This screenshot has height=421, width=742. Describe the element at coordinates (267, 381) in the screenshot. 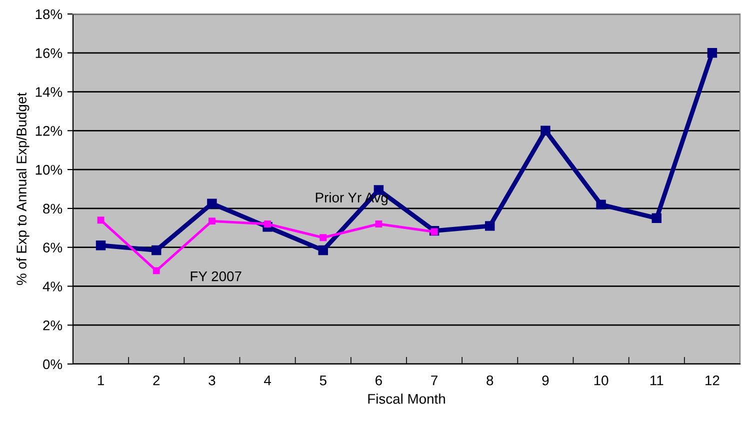

I see `x-tick-label: 4` at that location.